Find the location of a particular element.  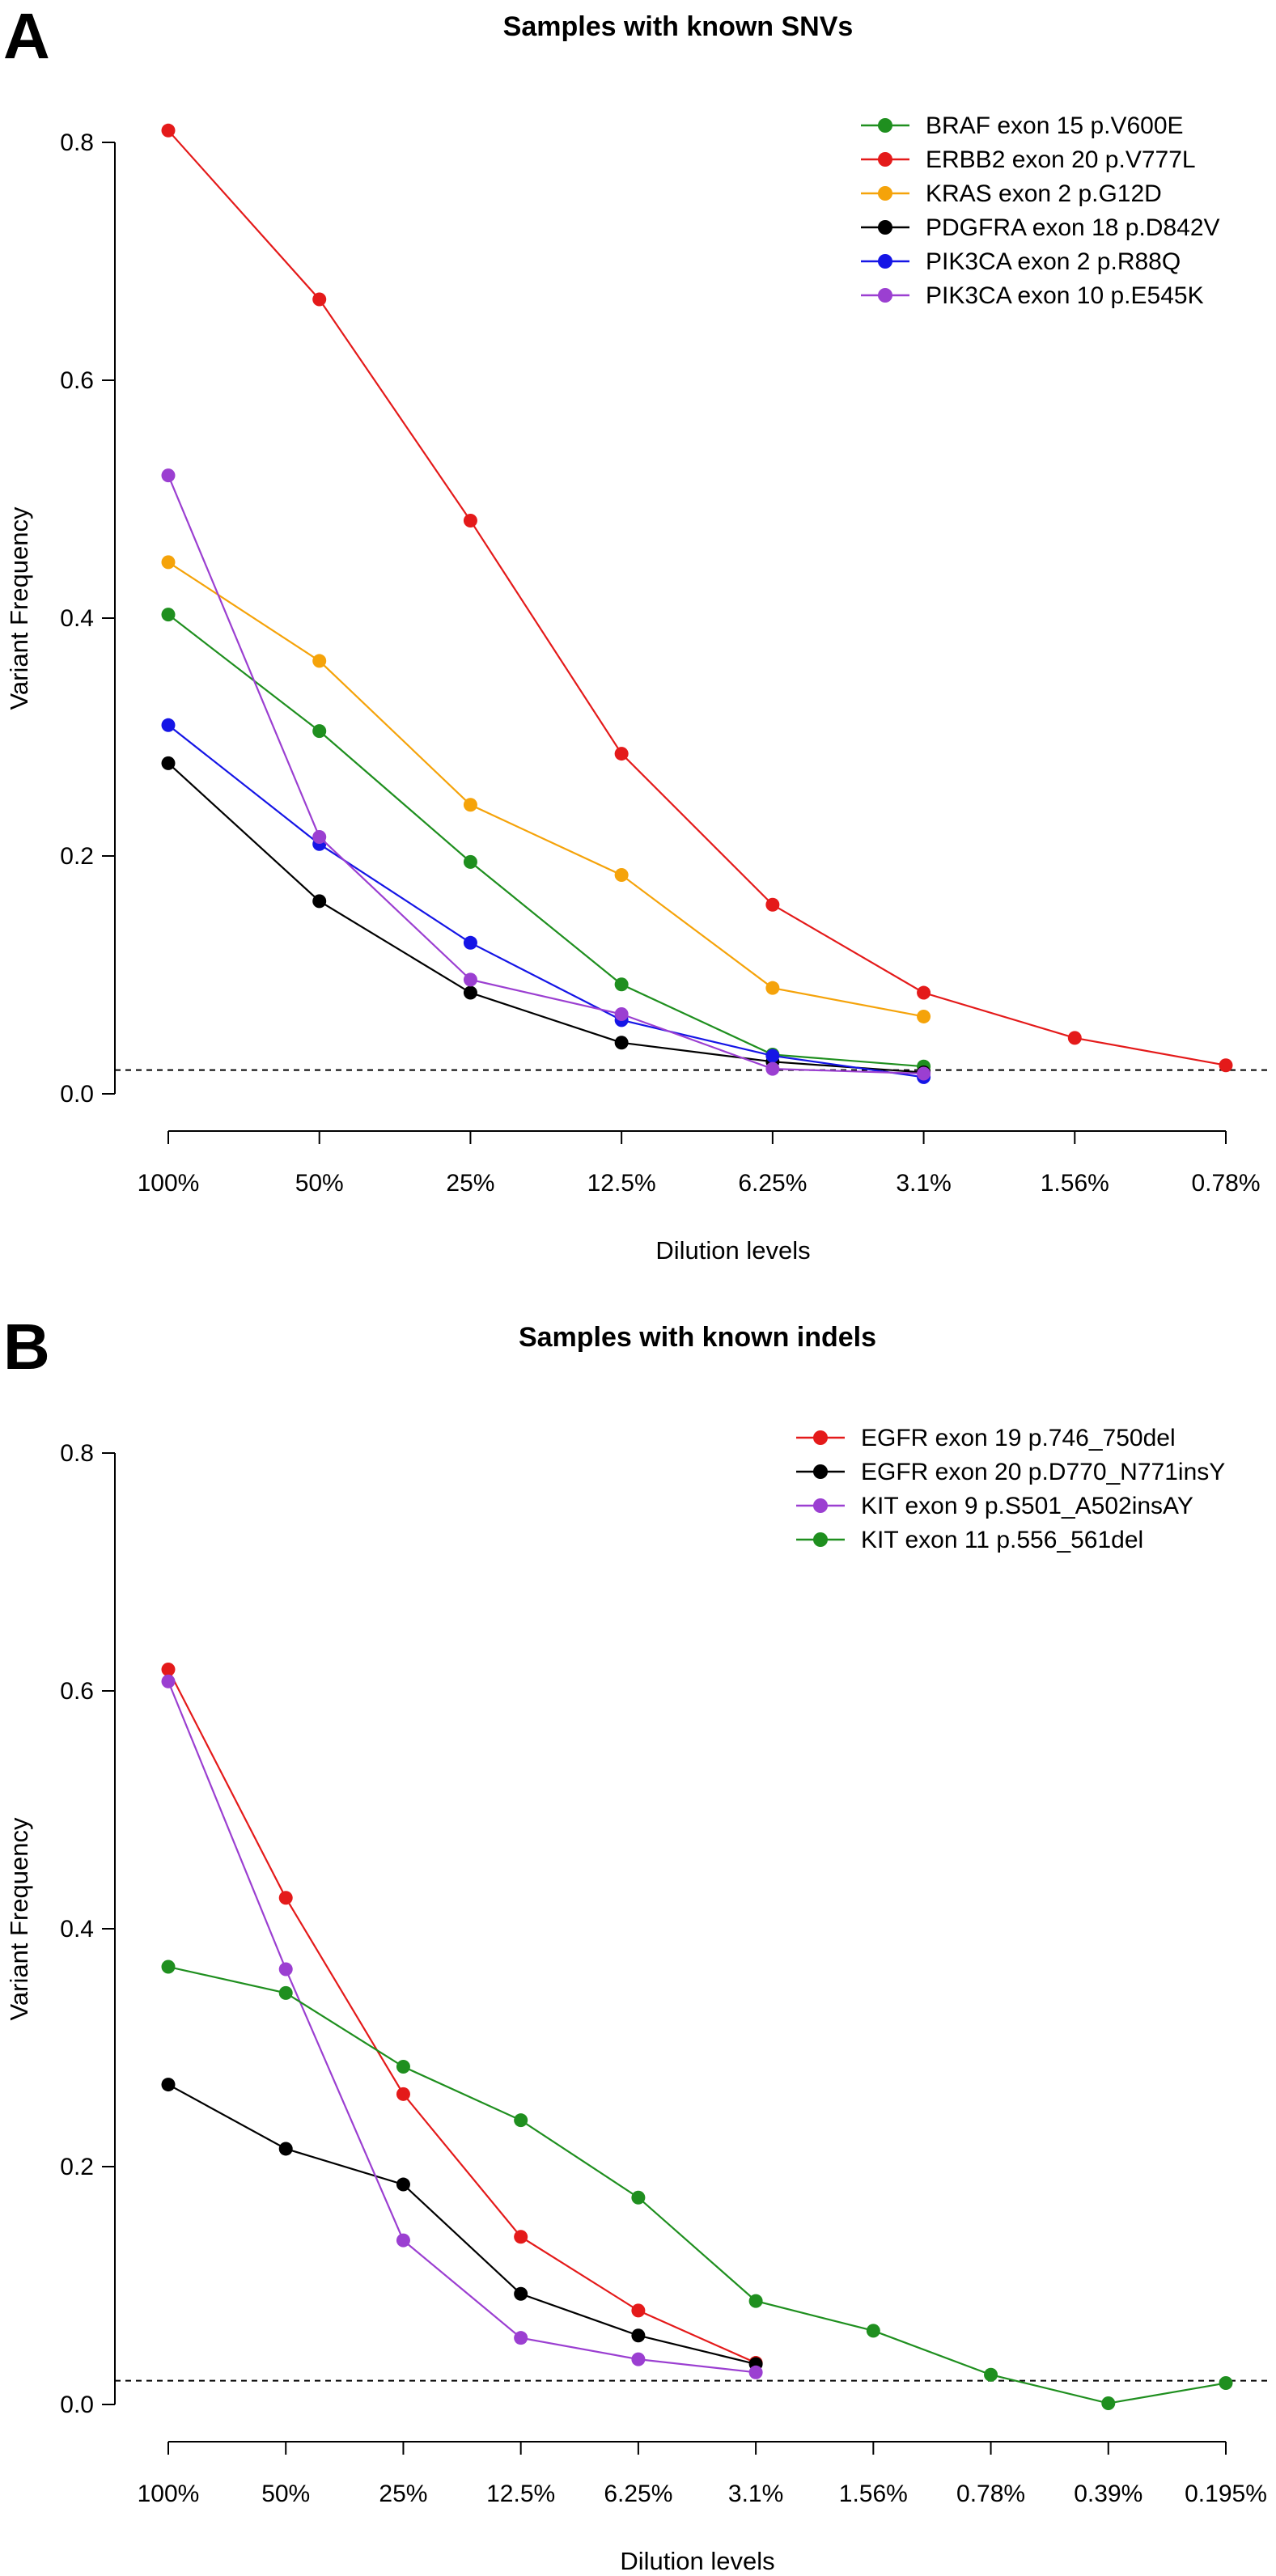

x-axis-label-b: Dilution levels is located at coordinates (697, 2561).